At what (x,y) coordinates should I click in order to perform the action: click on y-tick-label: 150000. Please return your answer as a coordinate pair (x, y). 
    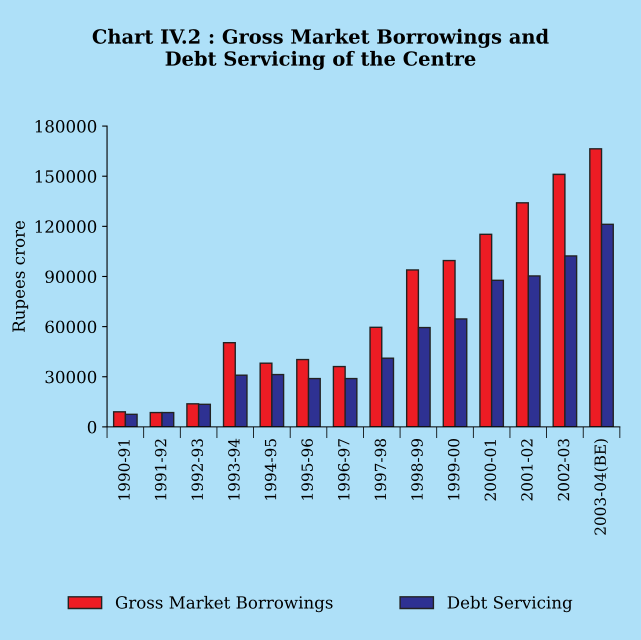
    Looking at the image, I should click on (66, 176).